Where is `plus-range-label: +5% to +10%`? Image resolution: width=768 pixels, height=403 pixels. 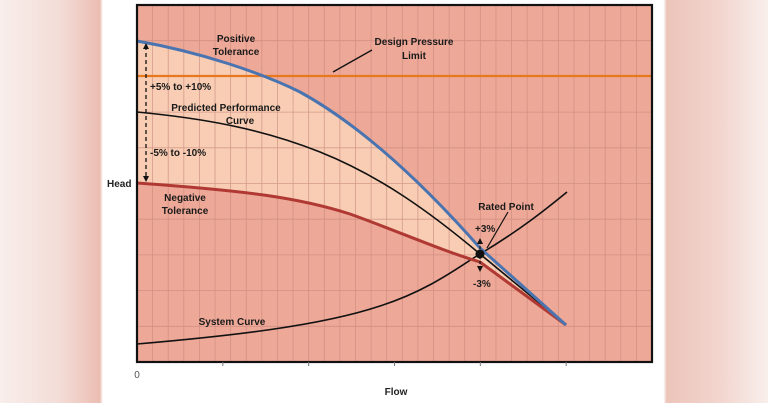 plus-range-label: +5% to +10% is located at coordinates (180, 87).